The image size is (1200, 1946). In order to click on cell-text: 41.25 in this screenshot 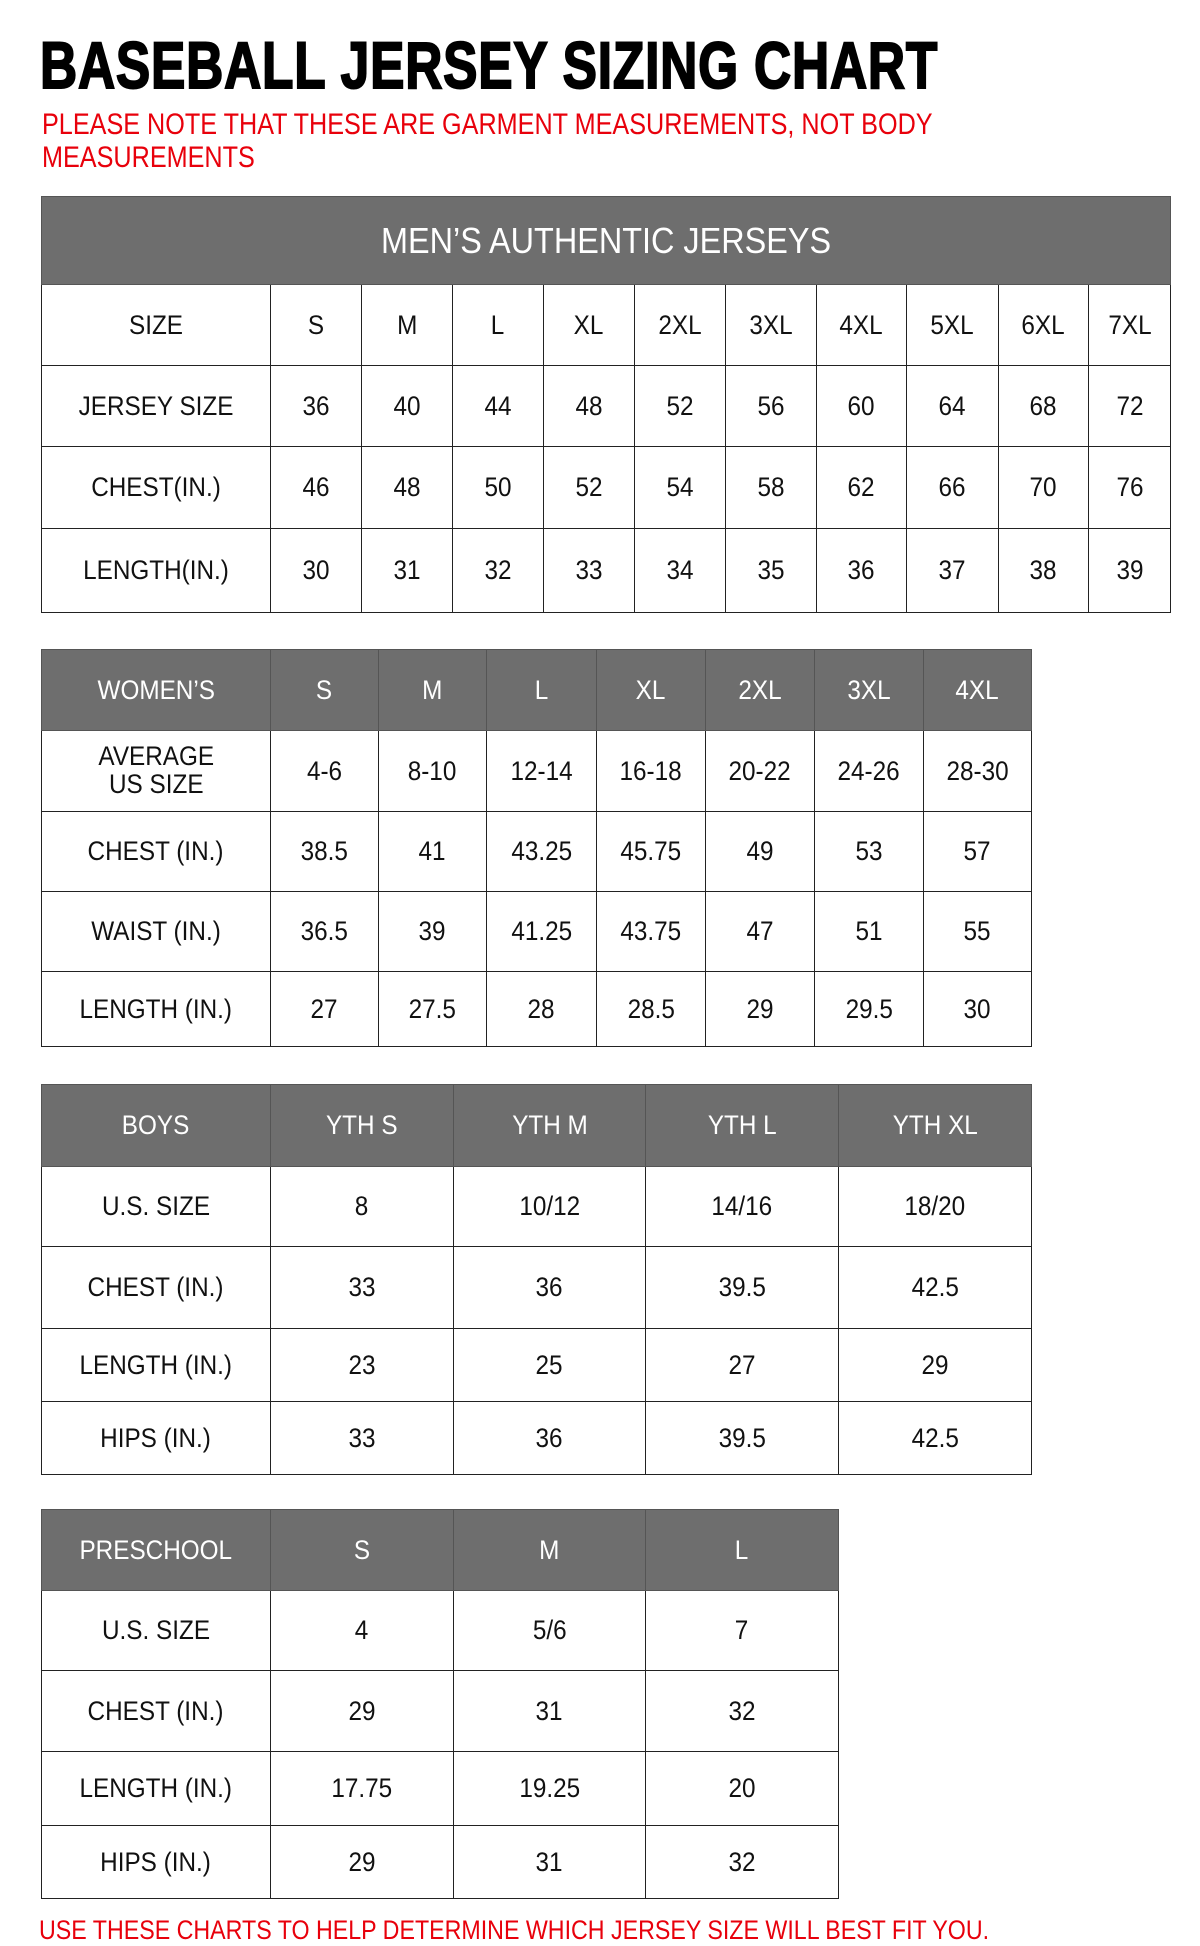, I will do `click(541, 931)`.